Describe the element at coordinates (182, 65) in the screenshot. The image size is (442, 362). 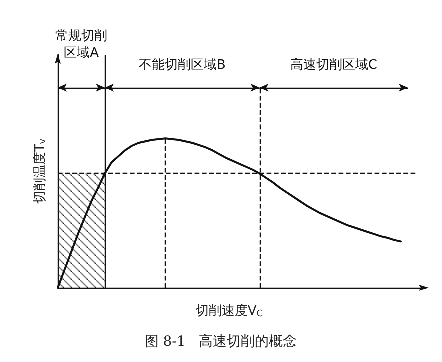
I see `text: 不能切削区域B` at that location.